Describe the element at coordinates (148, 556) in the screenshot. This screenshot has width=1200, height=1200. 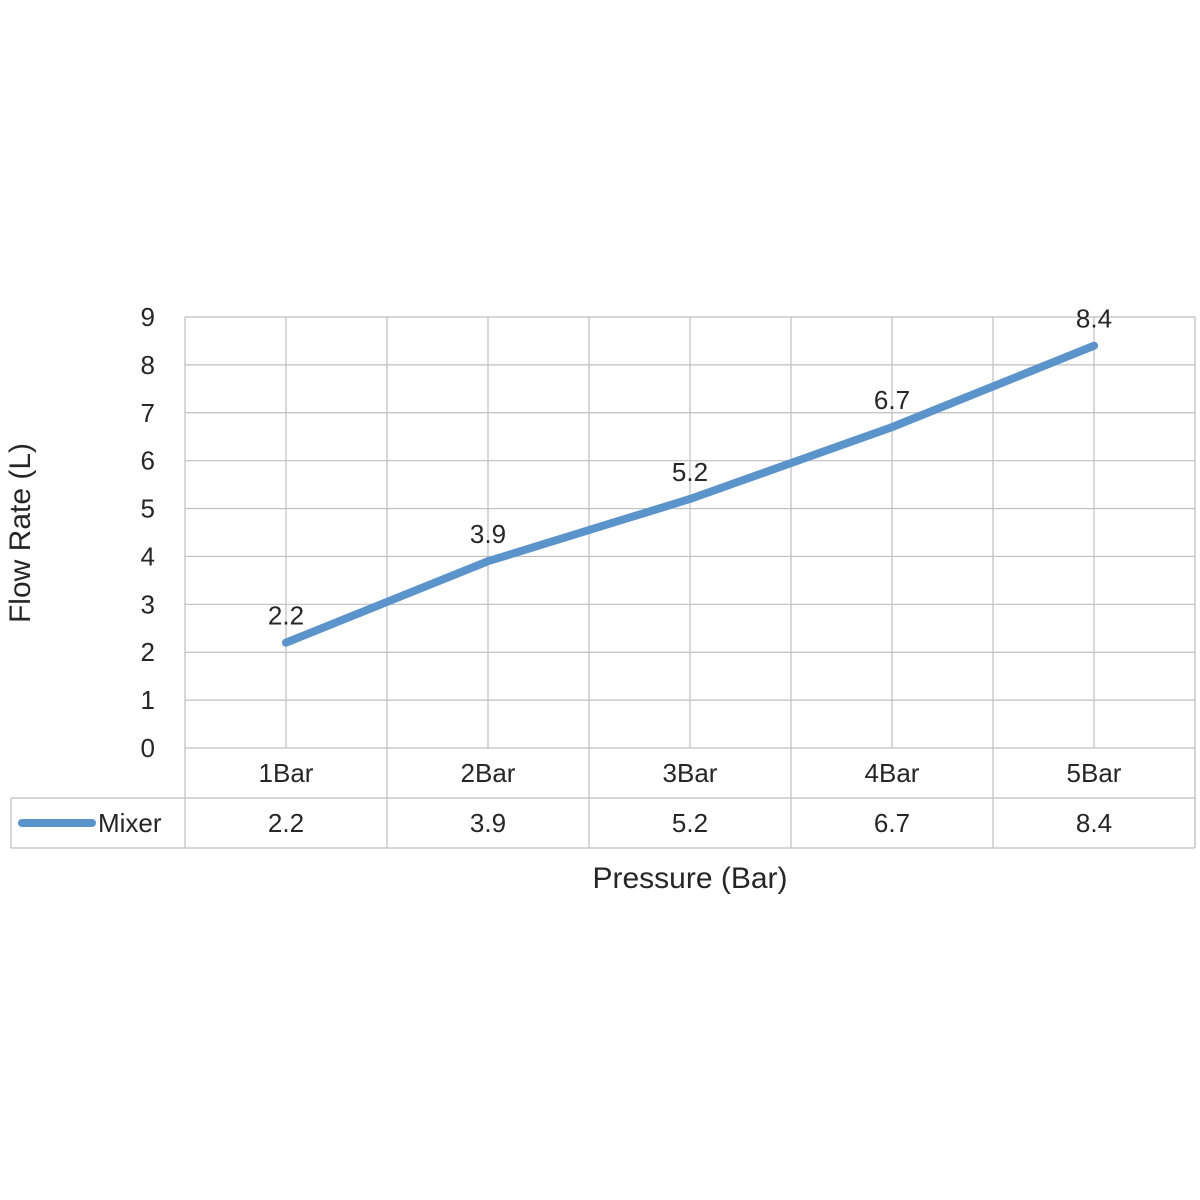
I see `y-tick-label: 4` at that location.